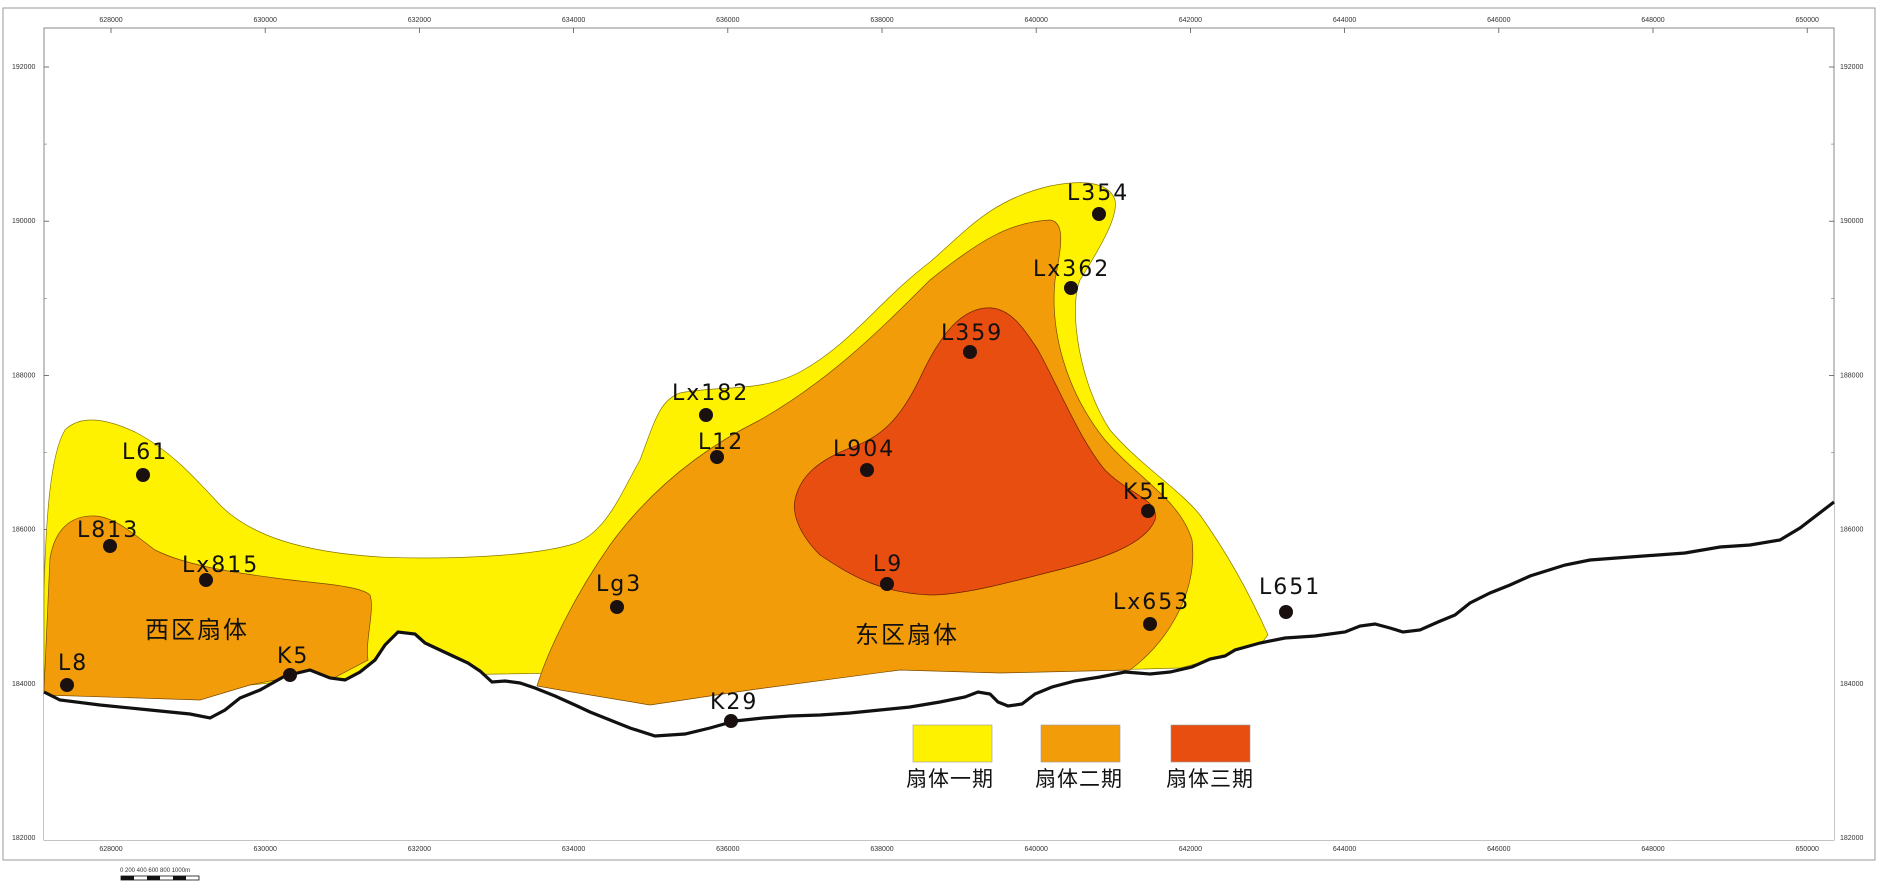 This screenshot has width=1878, height=885. What do you see at coordinates (1210, 779) in the screenshot?
I see `legend-label: 扇体三期` at bounding box center [1210, 779].